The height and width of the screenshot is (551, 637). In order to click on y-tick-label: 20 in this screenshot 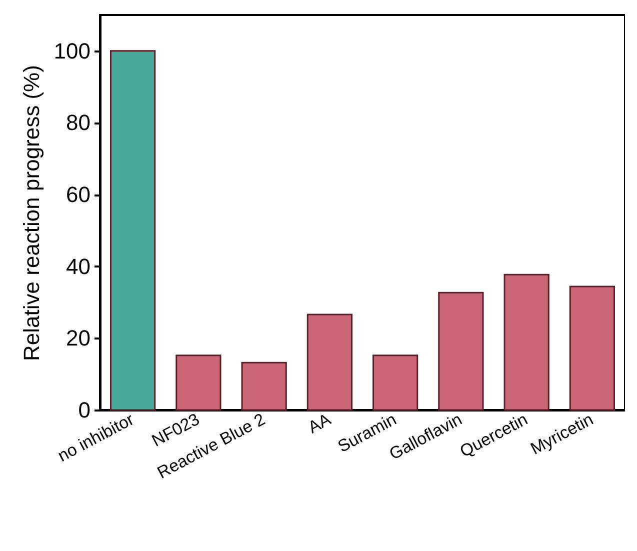, I will do `click(78, 338)`.